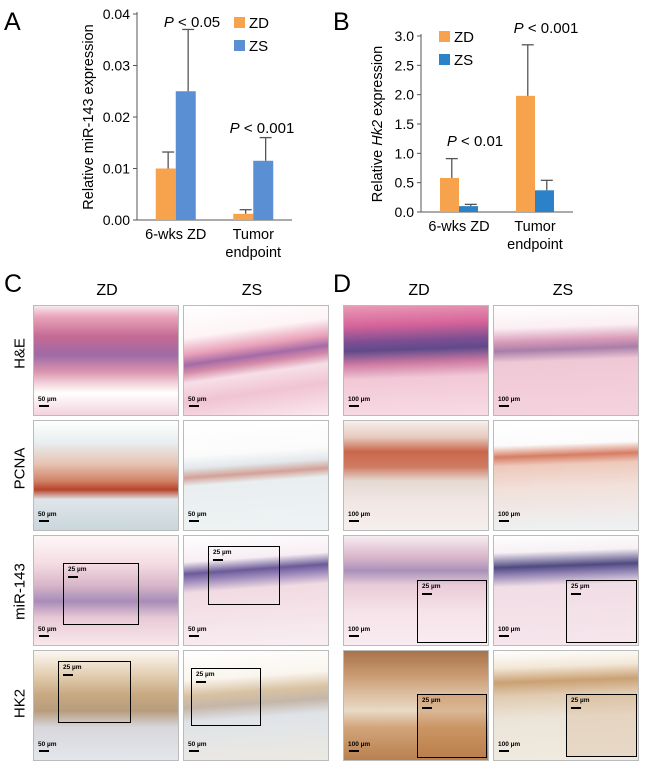 The width and height of the screenshot is (650, 767). I want to click on col-header-d-zd: ZD, so click(419, 290).